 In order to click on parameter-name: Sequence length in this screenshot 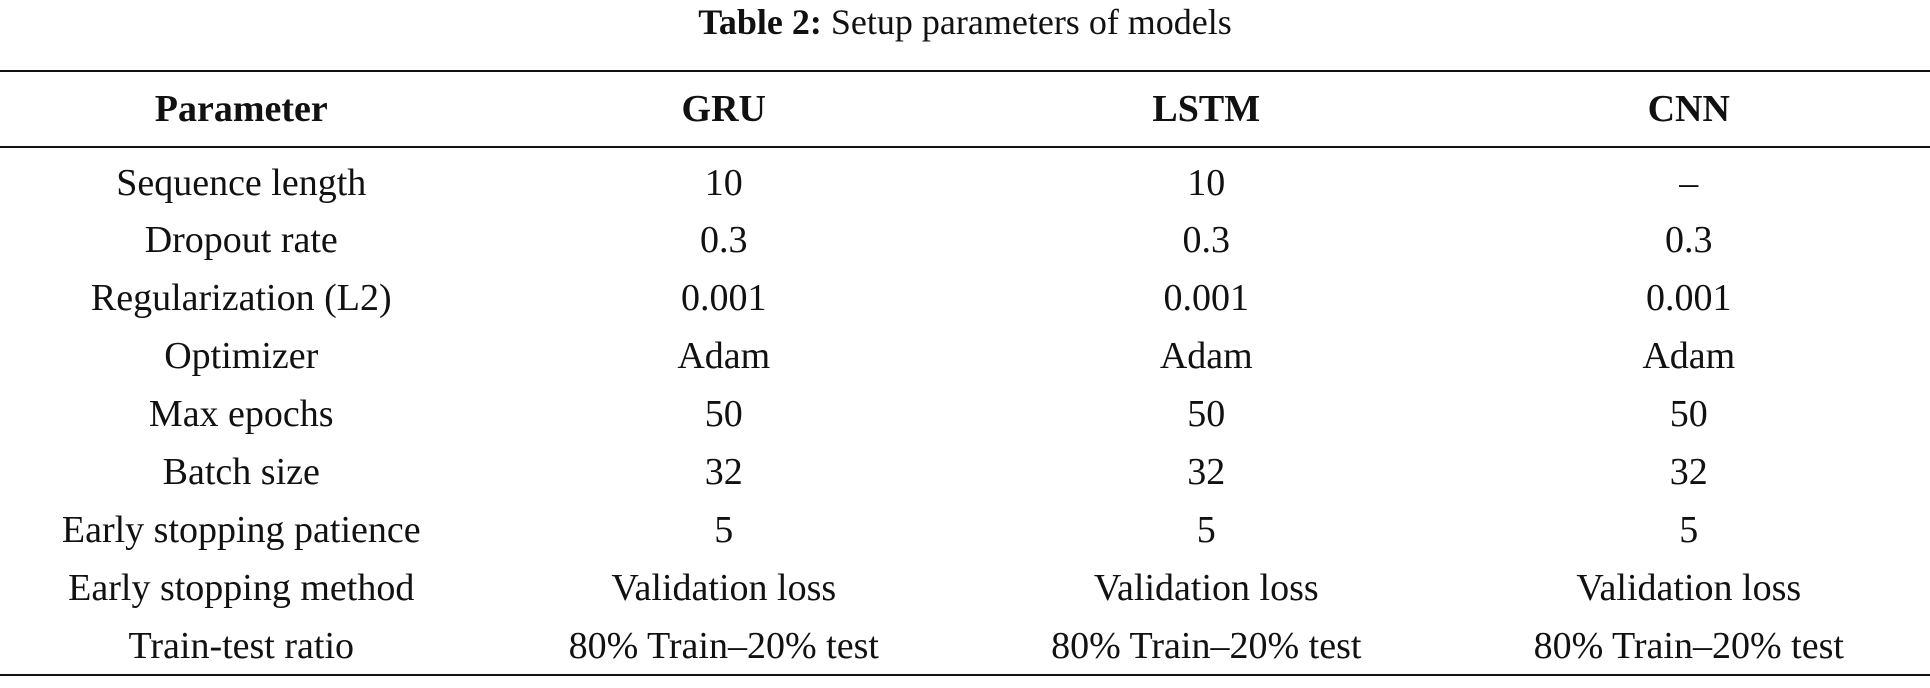, I will do `click(241, 182)`.